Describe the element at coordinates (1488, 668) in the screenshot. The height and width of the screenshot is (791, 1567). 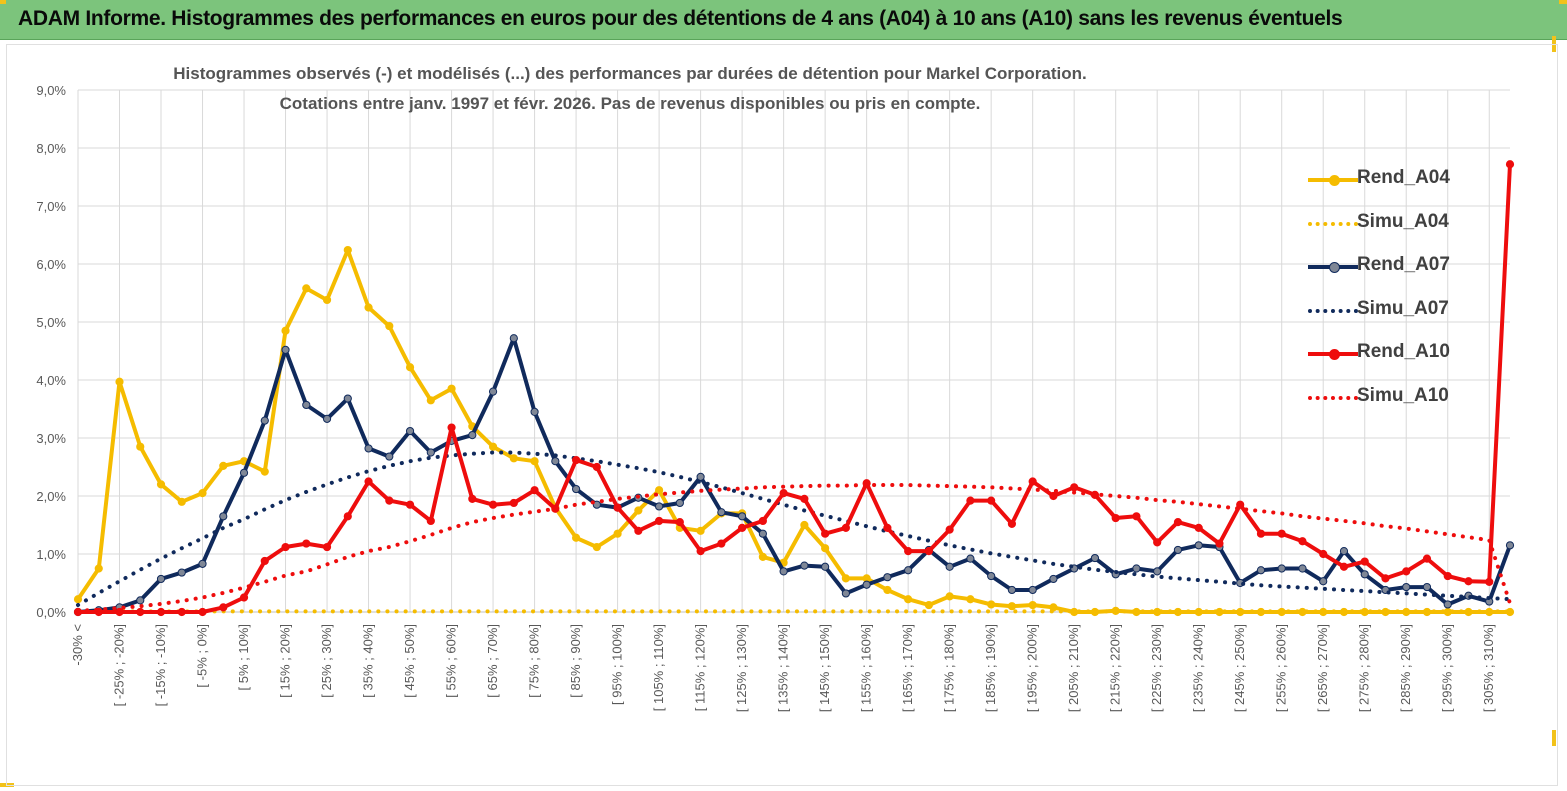
I see `x-tick-label: [ 305% ; 310%]` at that location.